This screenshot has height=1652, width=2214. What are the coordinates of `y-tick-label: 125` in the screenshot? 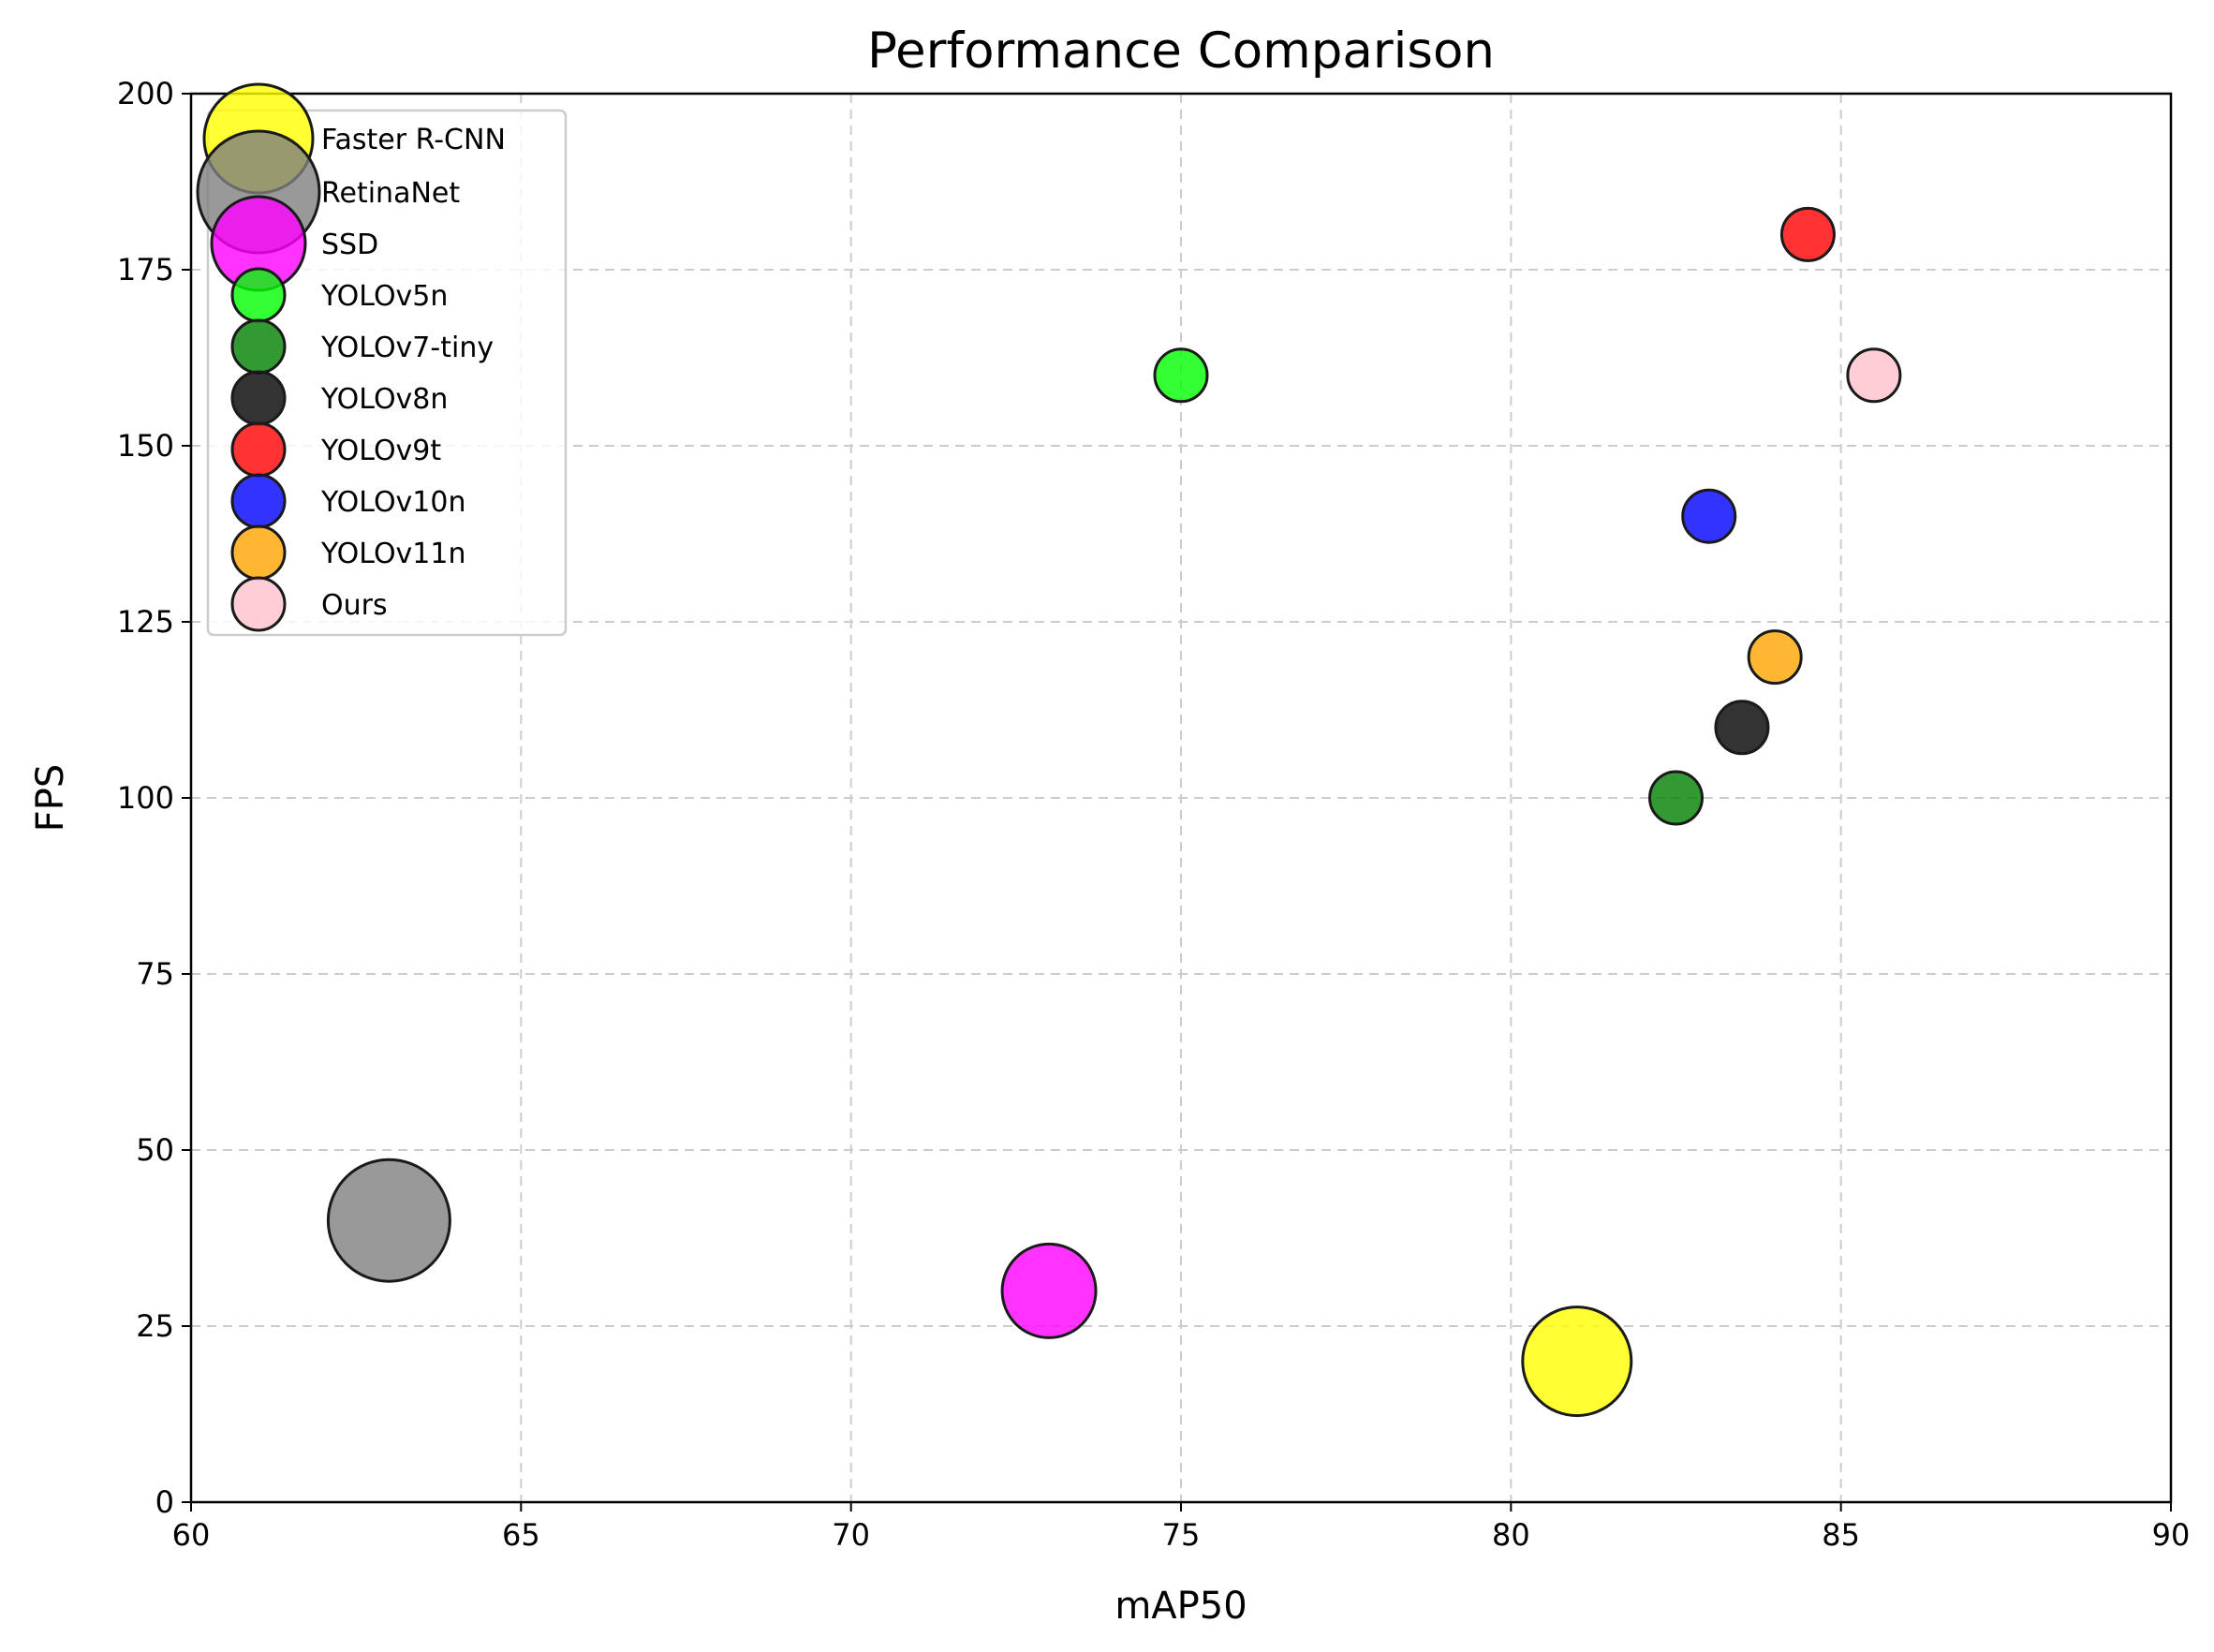 It's located at (145, 622).